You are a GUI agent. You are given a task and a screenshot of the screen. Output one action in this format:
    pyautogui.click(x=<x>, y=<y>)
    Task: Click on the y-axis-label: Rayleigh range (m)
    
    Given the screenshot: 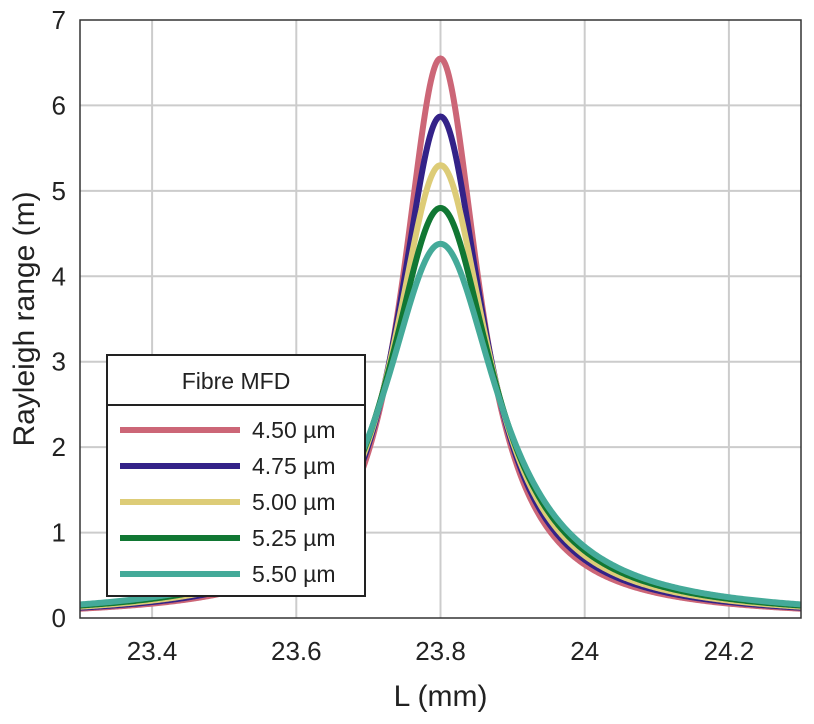 What is the action you would take?
    pyautogui.click(x=24, y=318)
    